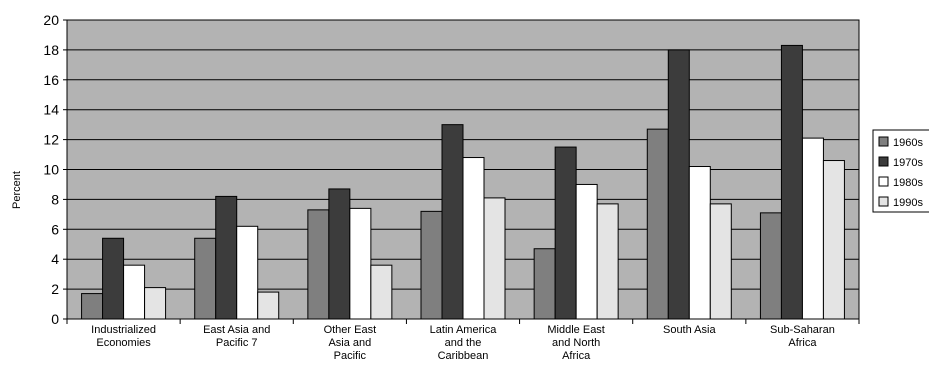 The height and width of the screenshot is (365, 929). What do you see at coordinates (236, 336) in the screenshot?
I see `x-tick-label: East Asia and Pacific 7` at bounding box center [236, 336].